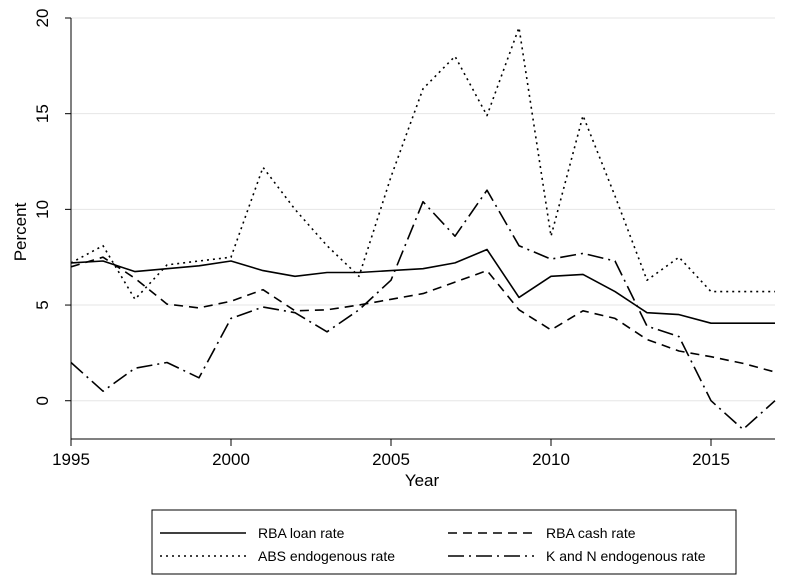  What do you see at coordinates (326, 556) in the screenshot?
I see `legend-label-3: ABS endogenous rate` at bounding box center [326, 556].